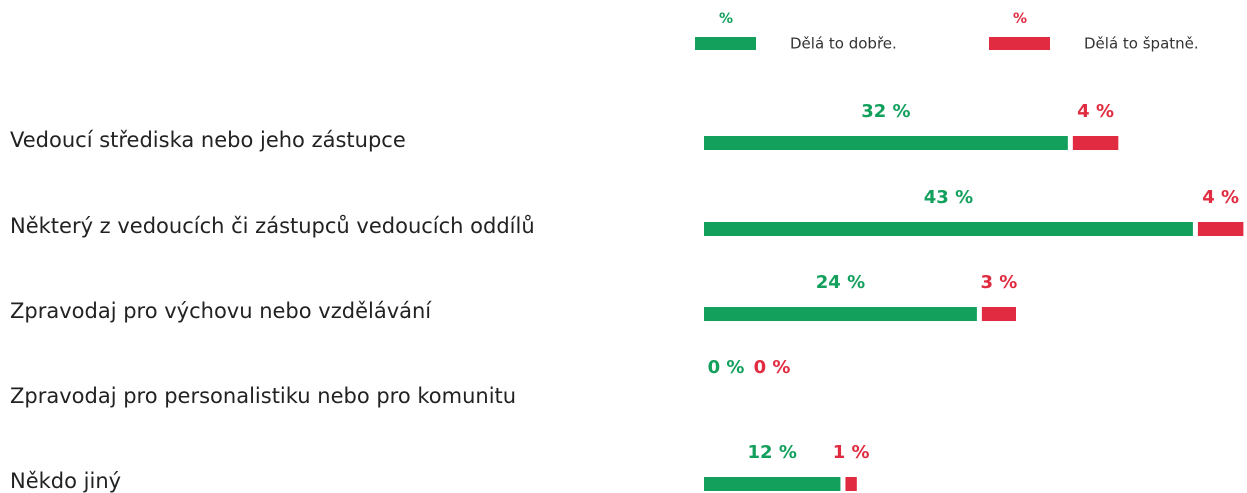 Image resolution: width=1247 pixels, height=493 pixels. Describe the element at coordinates (948, 197) in the screenshot. I see `value-label: 43 %` at that location.